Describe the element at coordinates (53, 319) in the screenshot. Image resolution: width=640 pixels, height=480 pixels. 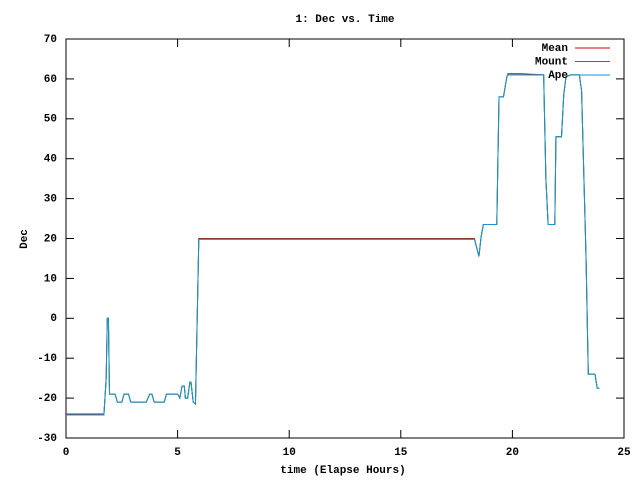
I see `y-tick-label: 0` at that location.